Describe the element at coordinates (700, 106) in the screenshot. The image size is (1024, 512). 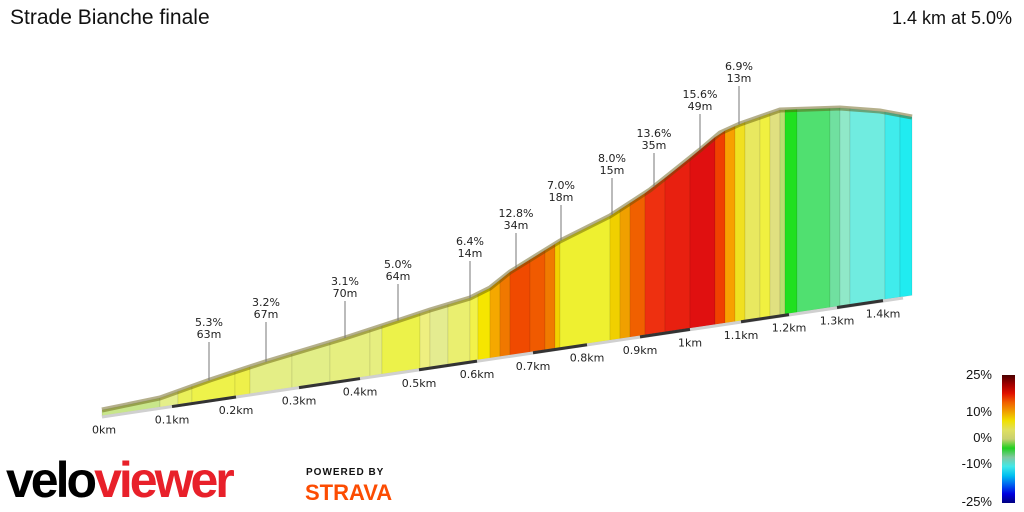
I see `length-annotation: 49m` at that location.